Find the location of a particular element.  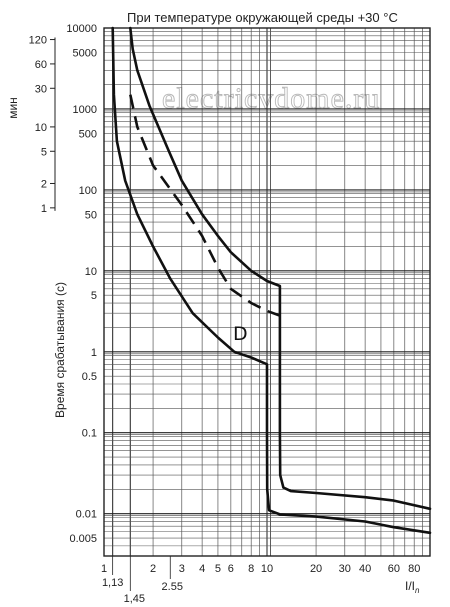

y-tick-label: 10 is located at coordinates (91, 272).